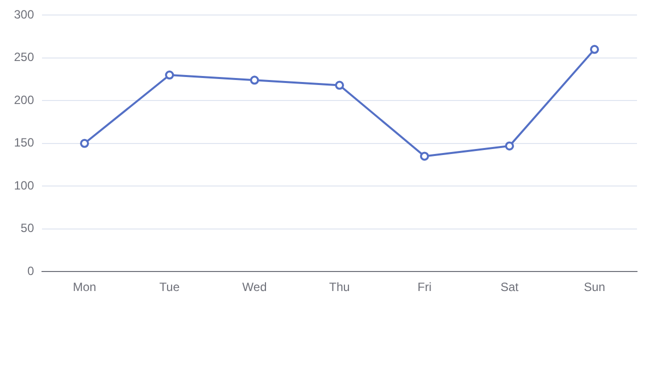 The height and width of the screenshot is (369, 663). What do you see at coordinates (595, 287) in the screenshot?
I see `x-tick-label: Sun` at bounding box center [595, 287].